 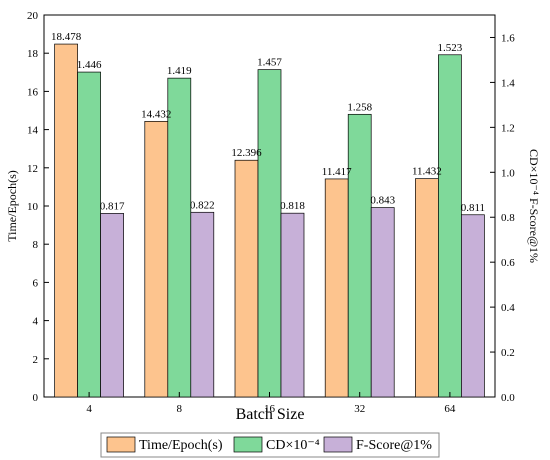 I want to click on y-axis-left-title: Time/Epoch(s), so click(x=12, y=206).